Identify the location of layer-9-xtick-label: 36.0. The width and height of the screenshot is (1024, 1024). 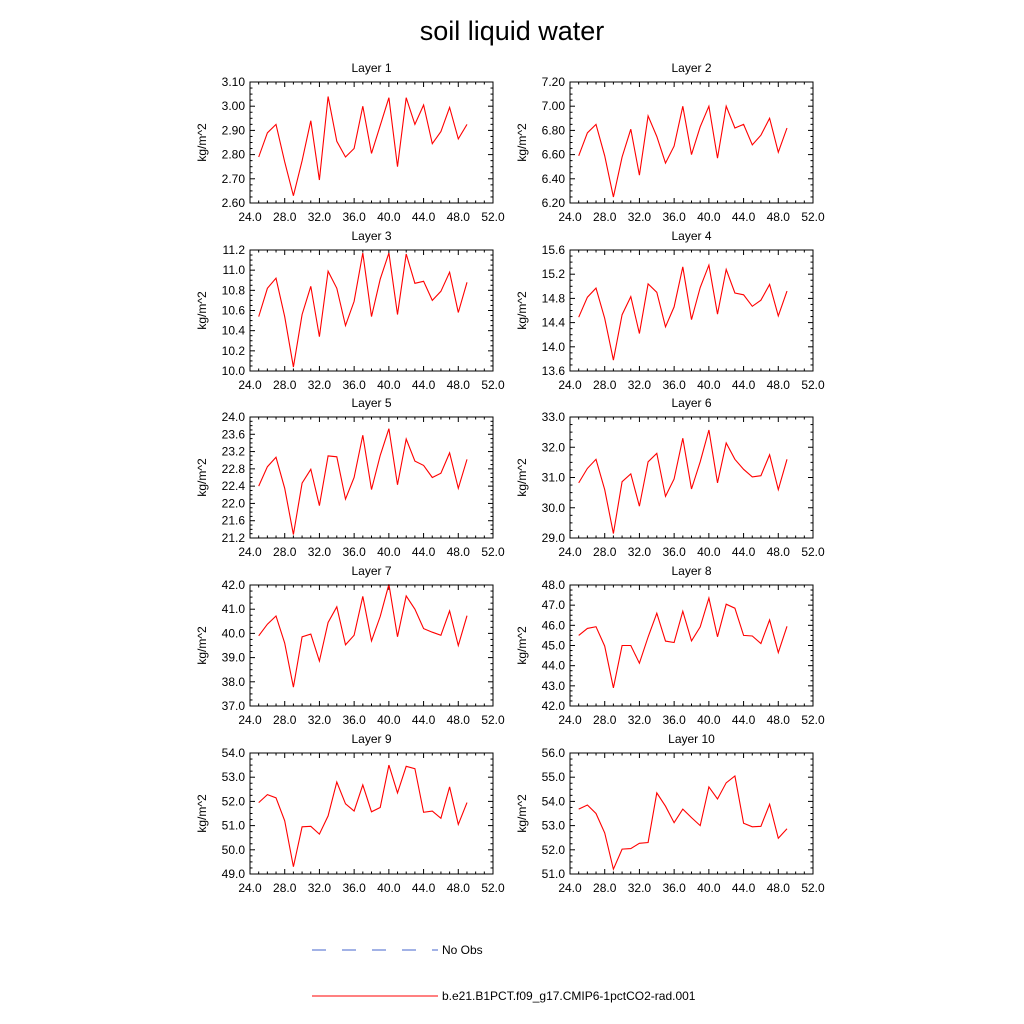
(354, 888).